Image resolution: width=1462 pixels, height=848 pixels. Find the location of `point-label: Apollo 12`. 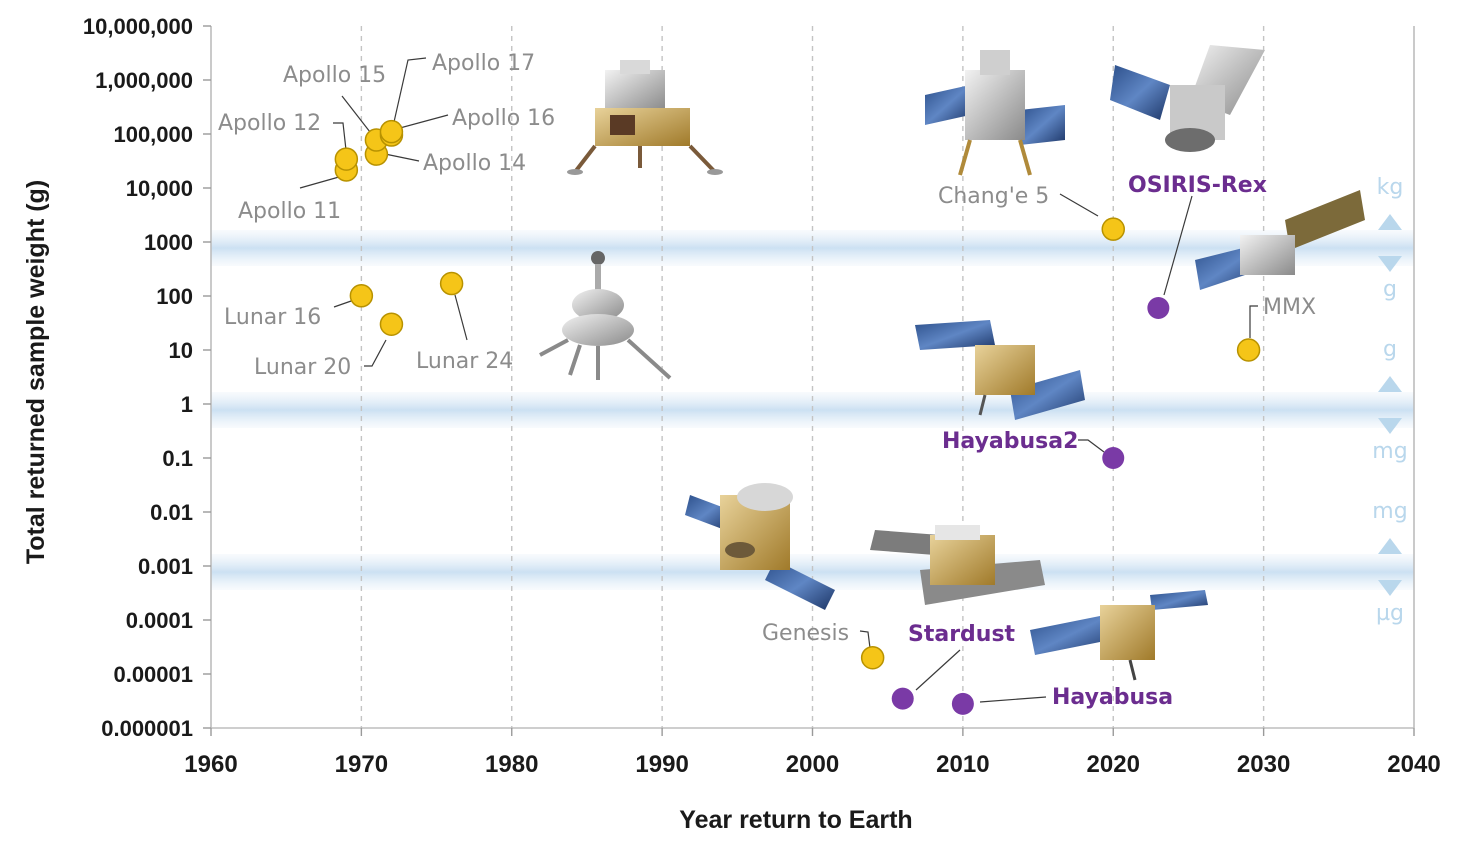

point-label: Apollo 12 is located at coordinates (269, 123).